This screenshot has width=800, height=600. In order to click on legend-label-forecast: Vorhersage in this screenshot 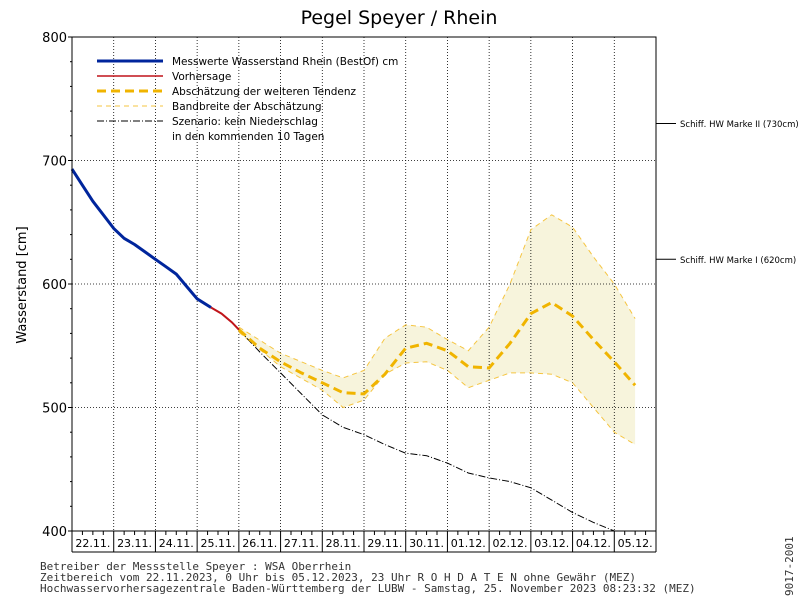, I will do `click(201, 77)`.